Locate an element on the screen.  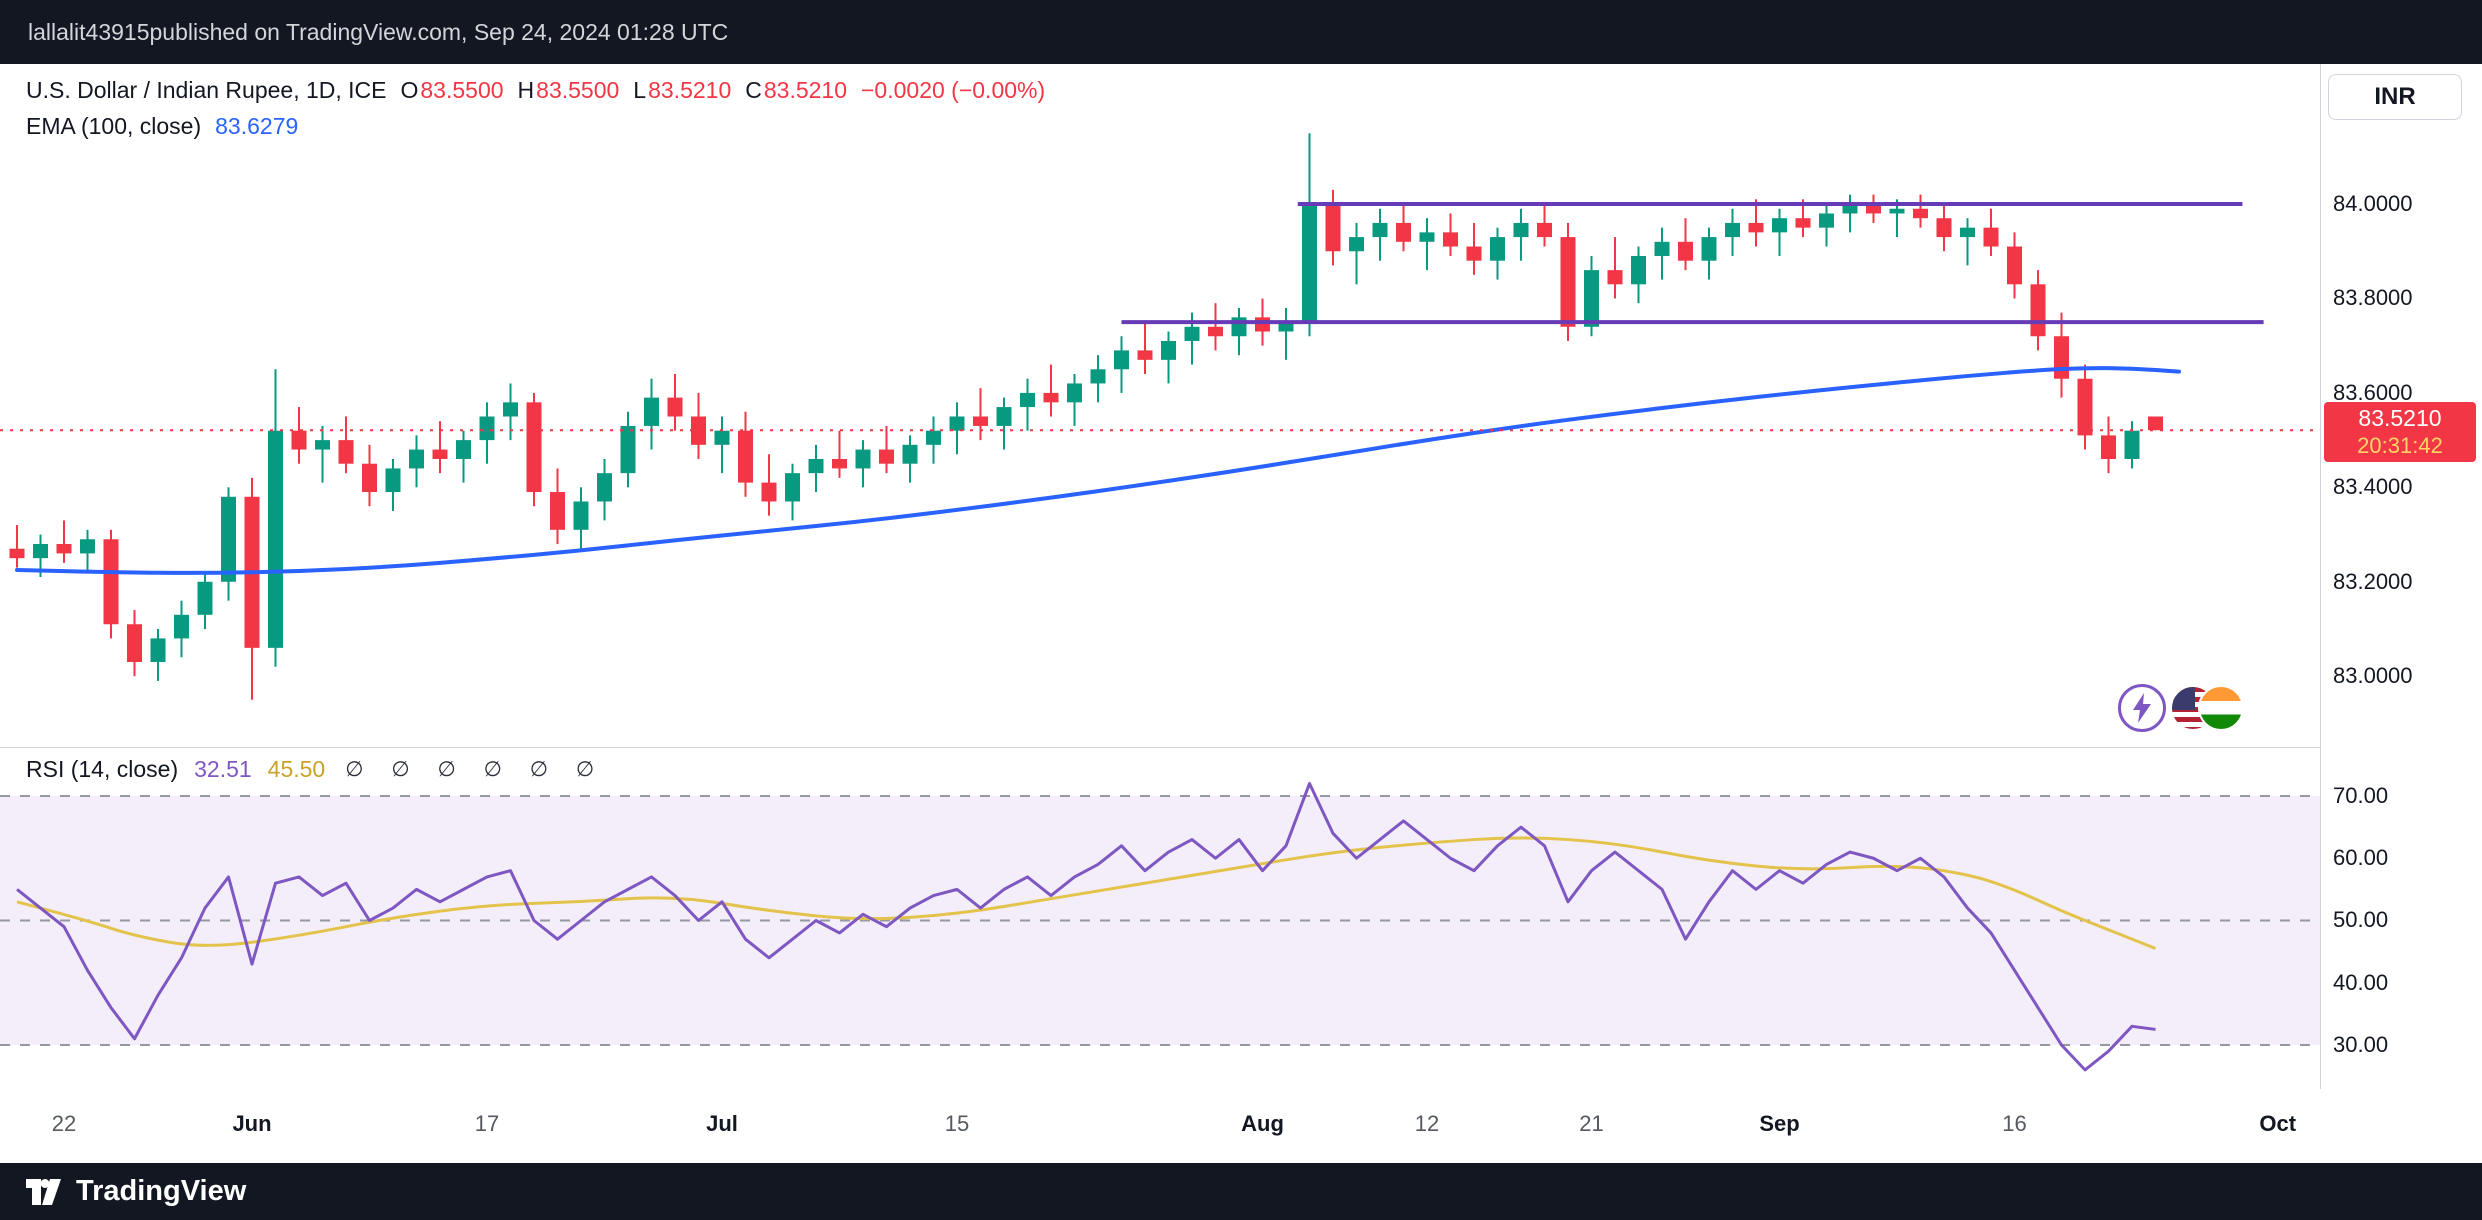
rsi-tick-label: 40.00 is located at coordinates (2361, 982).